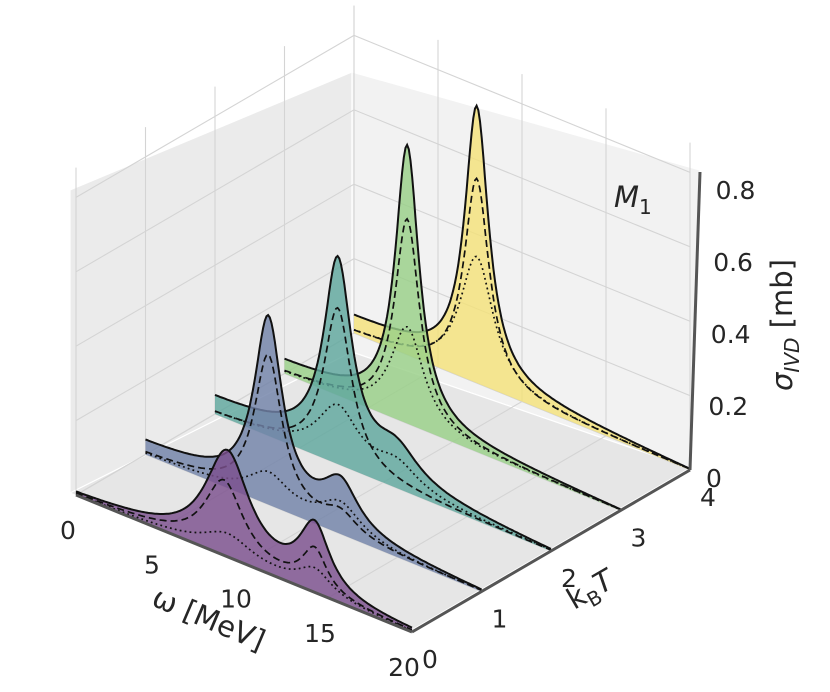 Image resolution: width=830 pixels, height=692 pixels. Describe the element at coordinates (736, 190) in the screenshot. I see `z-tick-label: 0.8` at that location.